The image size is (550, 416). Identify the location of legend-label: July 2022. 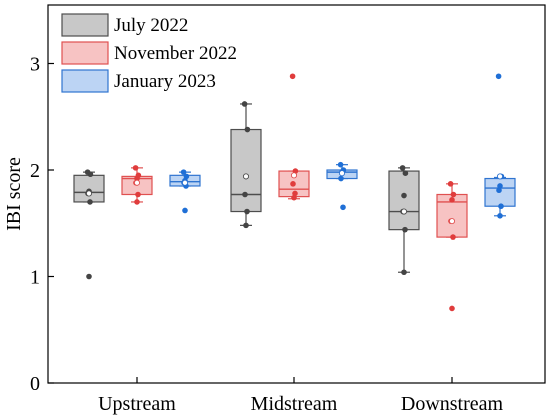
(151, 25).